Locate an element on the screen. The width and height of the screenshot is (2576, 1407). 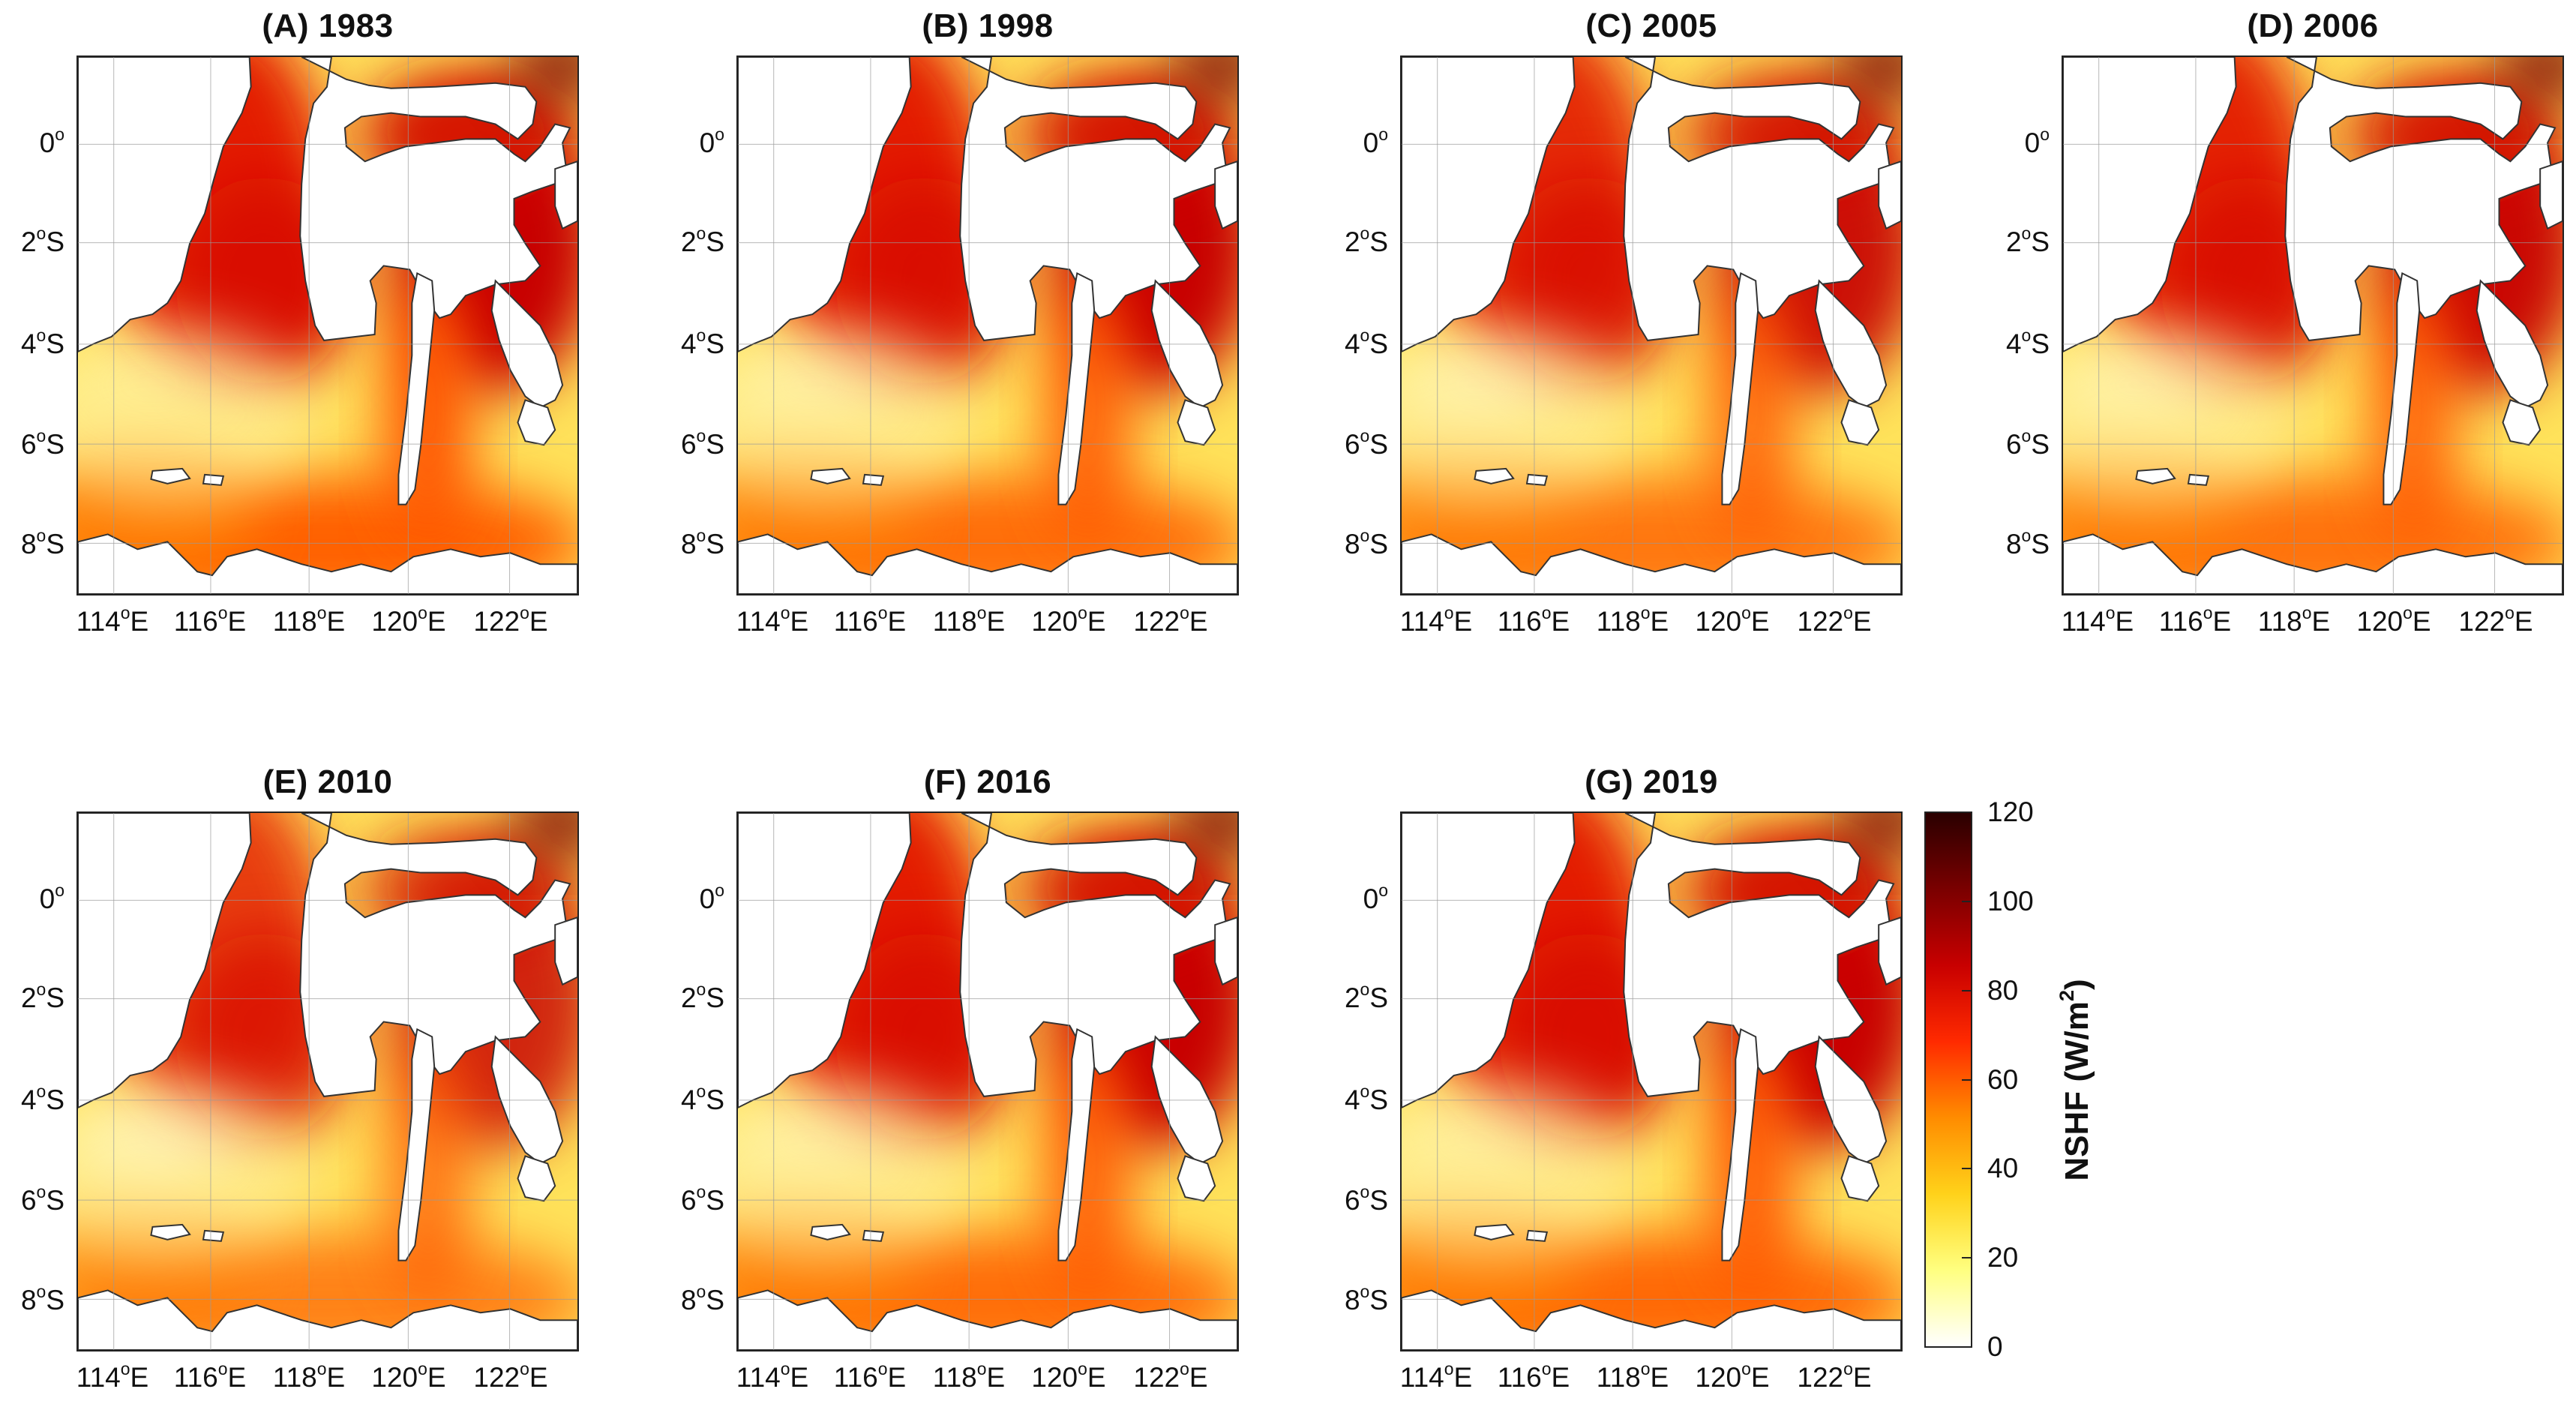
colorbar-label-sup: 2 is located at coordinates (2066, 995).